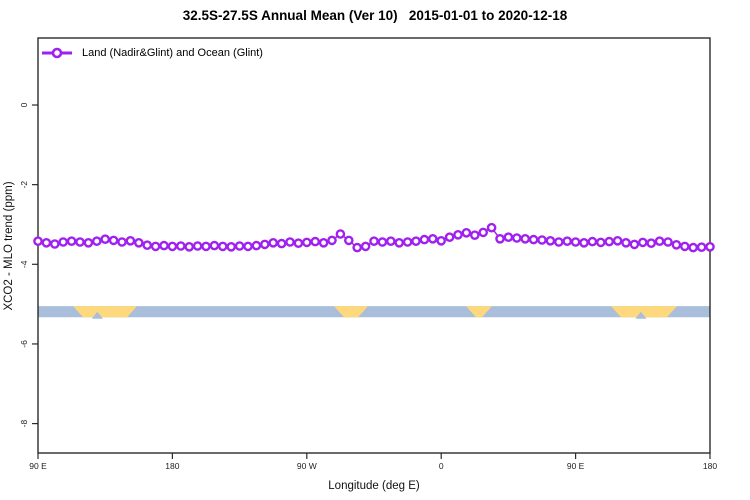 Image resolution: width=750 pixels, height=500 pixels. I want to click on y-tick-label: -8, so click(24, 424).